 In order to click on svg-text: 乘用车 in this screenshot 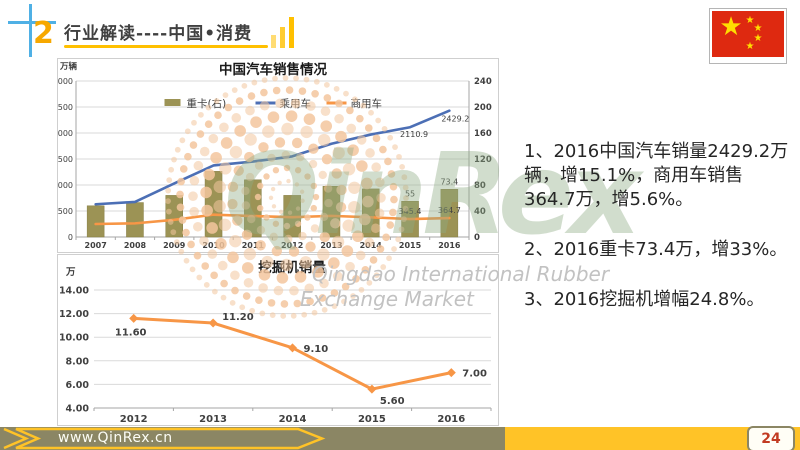, I will do `click(296, 103)`.